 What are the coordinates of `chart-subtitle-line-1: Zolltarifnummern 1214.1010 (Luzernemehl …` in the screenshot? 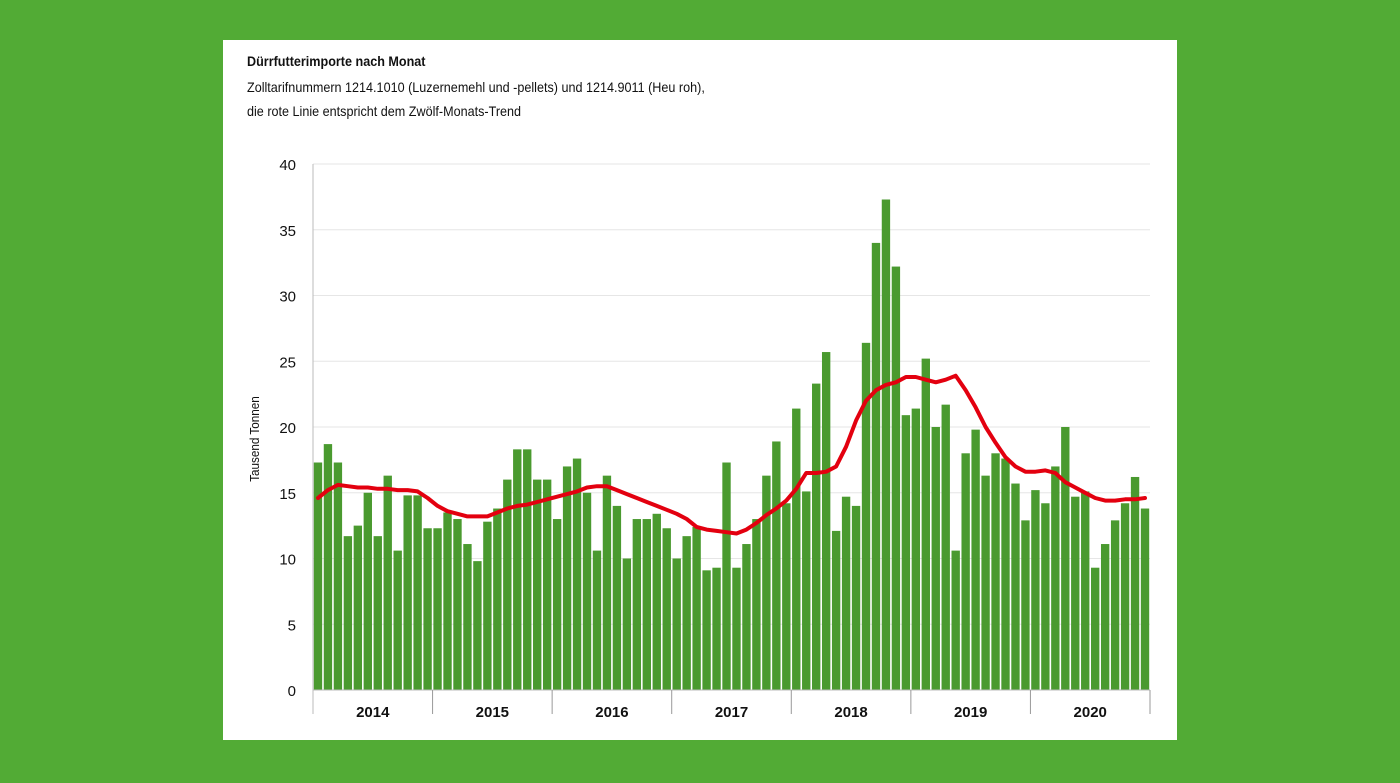 It's located at (476, 87).